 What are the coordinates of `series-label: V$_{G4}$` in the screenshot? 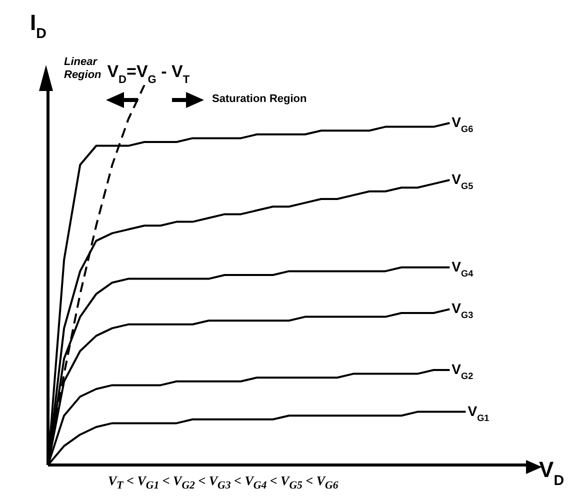 It's located at (463, 268).